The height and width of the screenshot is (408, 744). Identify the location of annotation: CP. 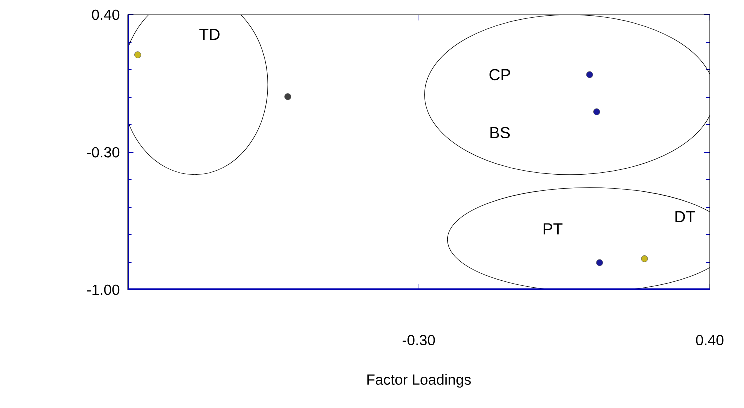
(500, 75).